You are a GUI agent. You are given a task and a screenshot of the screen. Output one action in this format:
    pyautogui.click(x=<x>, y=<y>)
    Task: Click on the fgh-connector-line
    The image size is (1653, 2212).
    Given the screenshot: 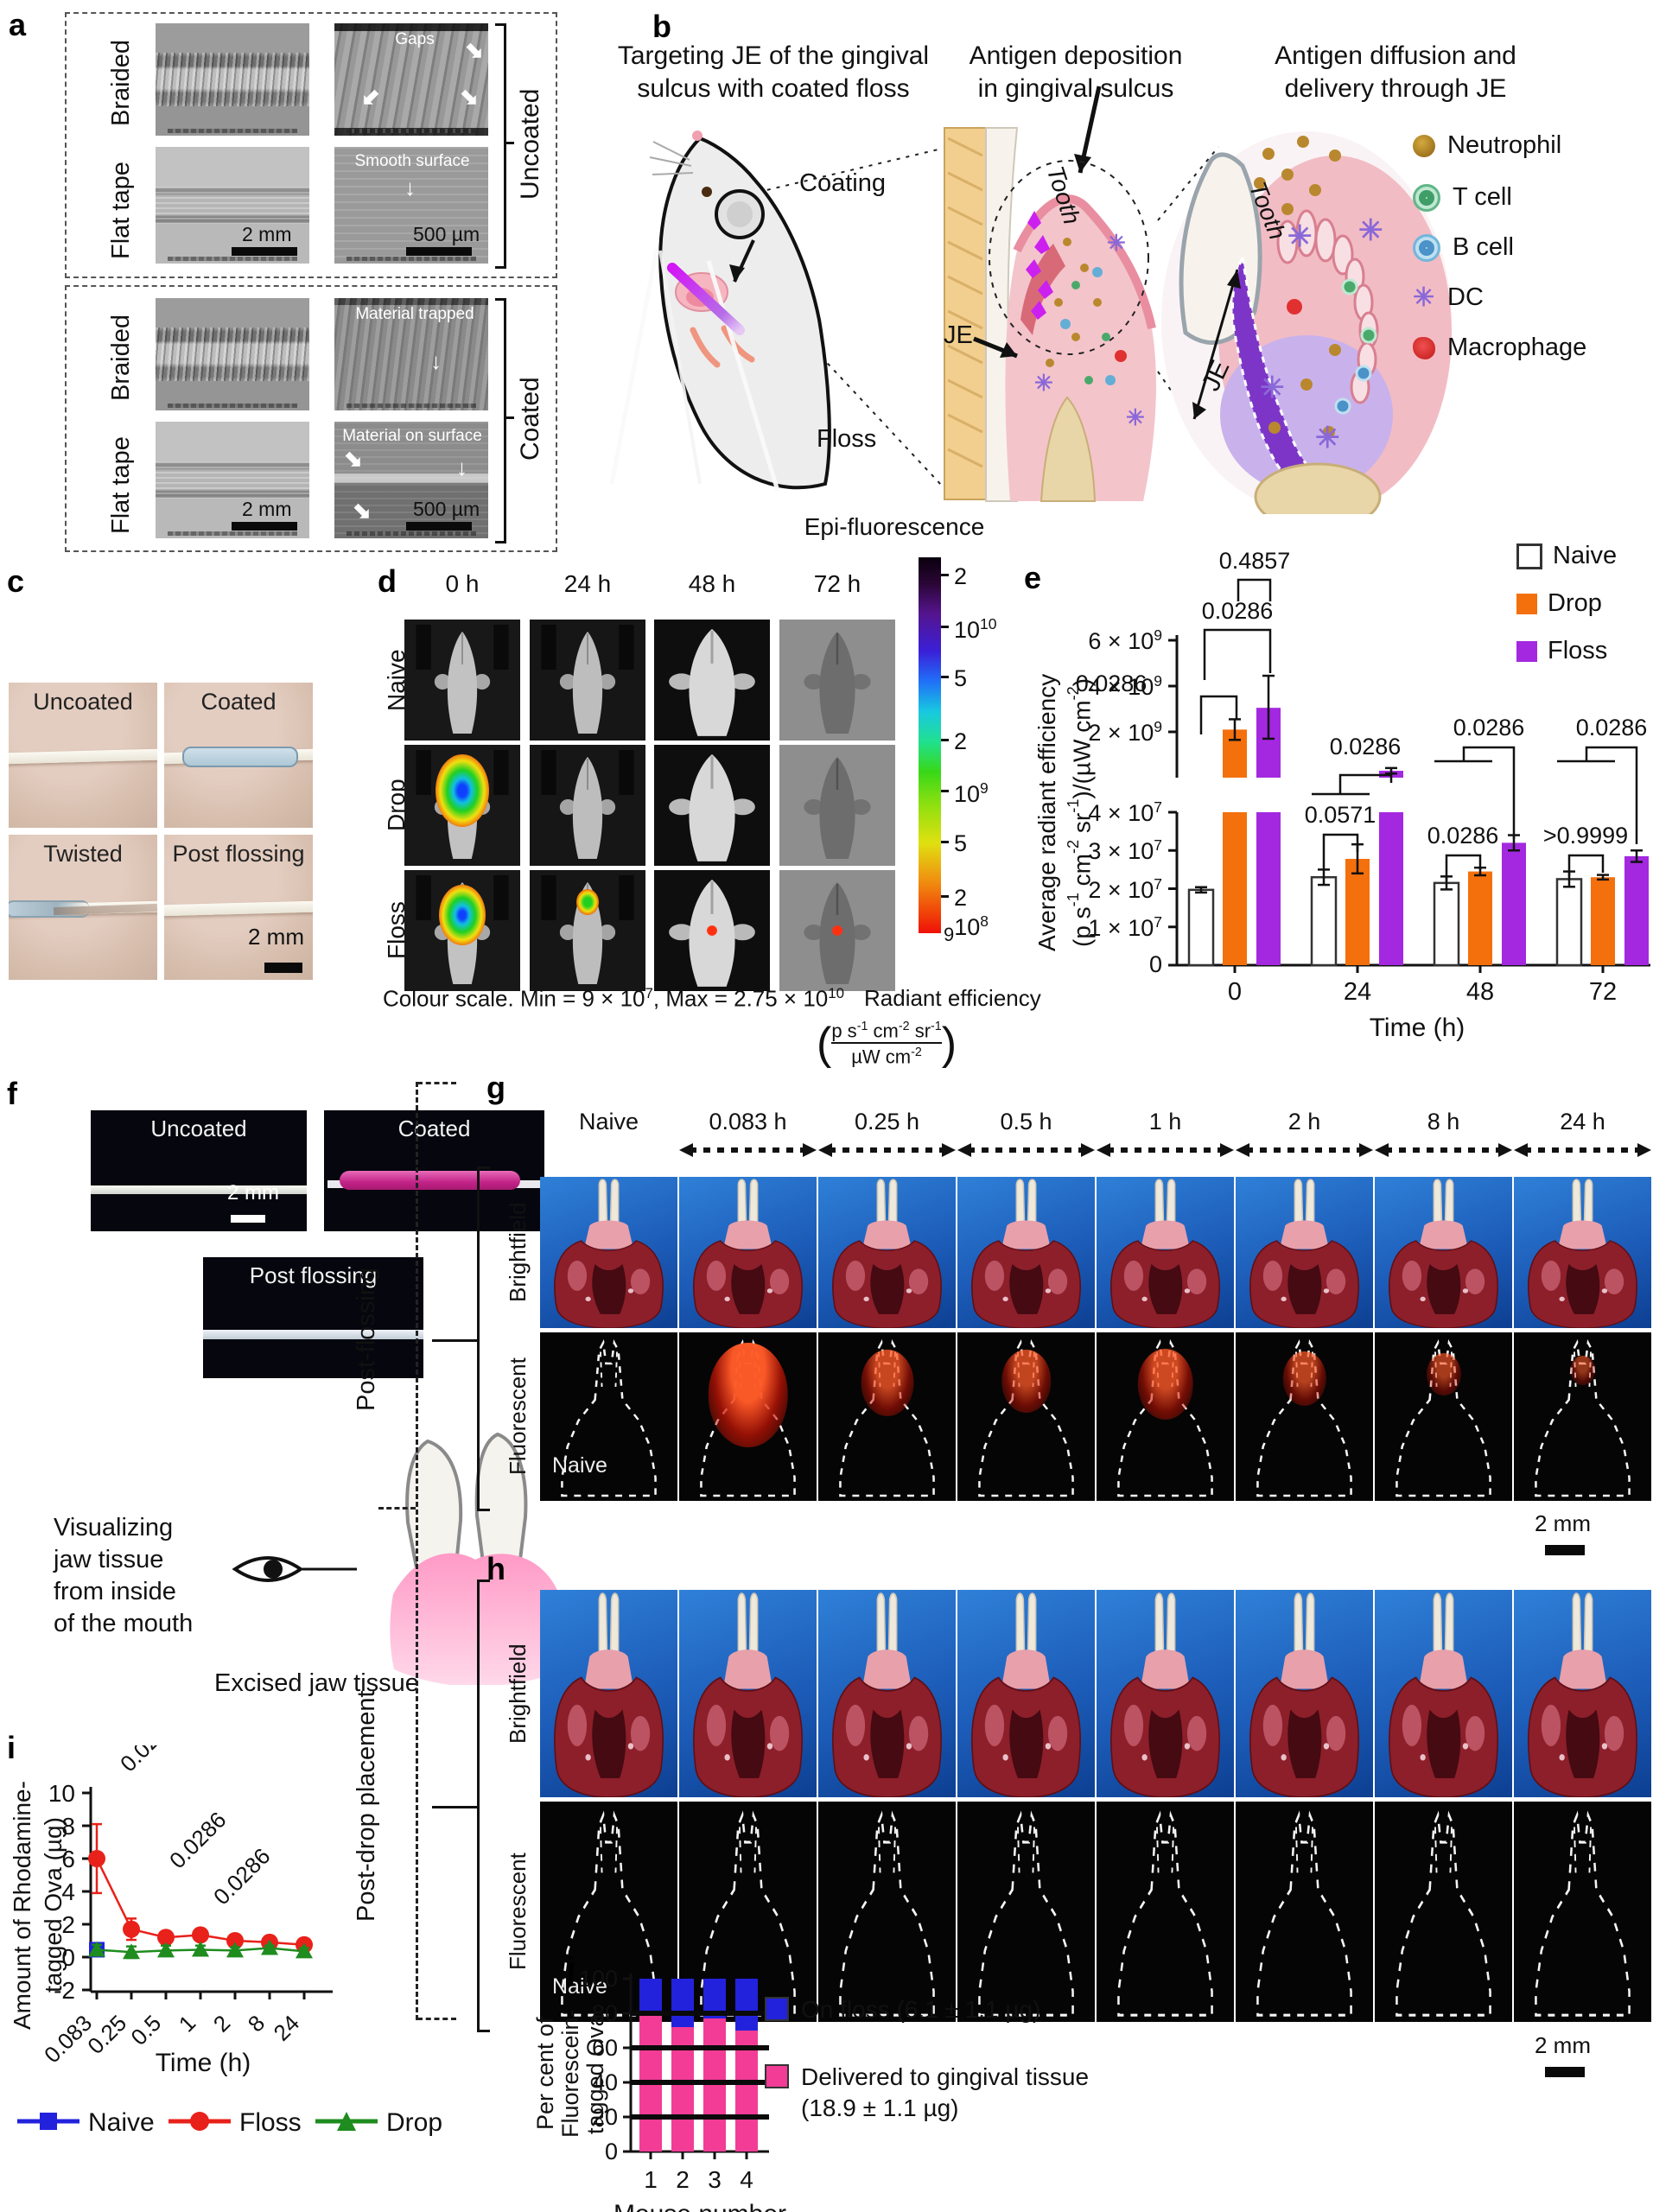 What is the action you would take?
    pyautogui.click(x=417, y=1551)
    